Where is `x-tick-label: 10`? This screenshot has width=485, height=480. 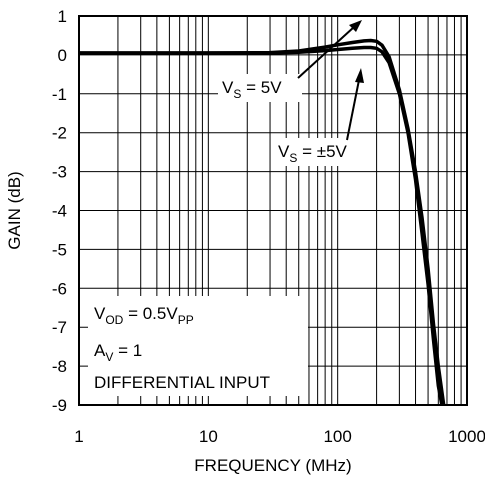
x-tick-label: 10 is located at coordinates (208, 436).